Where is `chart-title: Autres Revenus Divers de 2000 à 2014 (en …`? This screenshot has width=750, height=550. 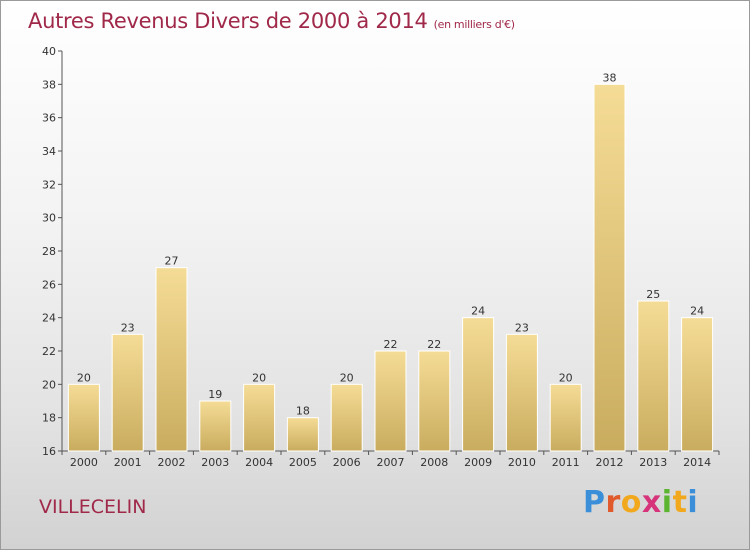
chart-title: Autres Revenus Divers de 2000 à 2014 (en … is located at coordinates (271, 21).